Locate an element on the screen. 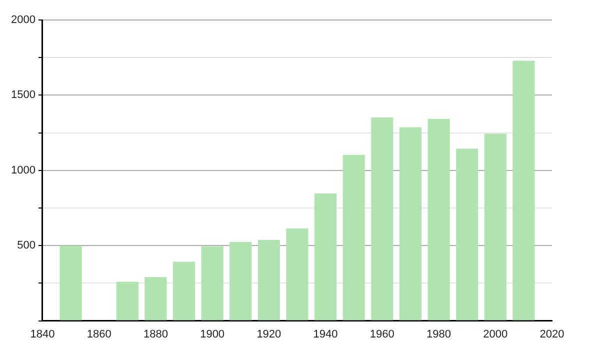 Image resolution: width=600 pixels, height=350 pixels. y-tick-label: 1500 is located at coordinates (23, 95).